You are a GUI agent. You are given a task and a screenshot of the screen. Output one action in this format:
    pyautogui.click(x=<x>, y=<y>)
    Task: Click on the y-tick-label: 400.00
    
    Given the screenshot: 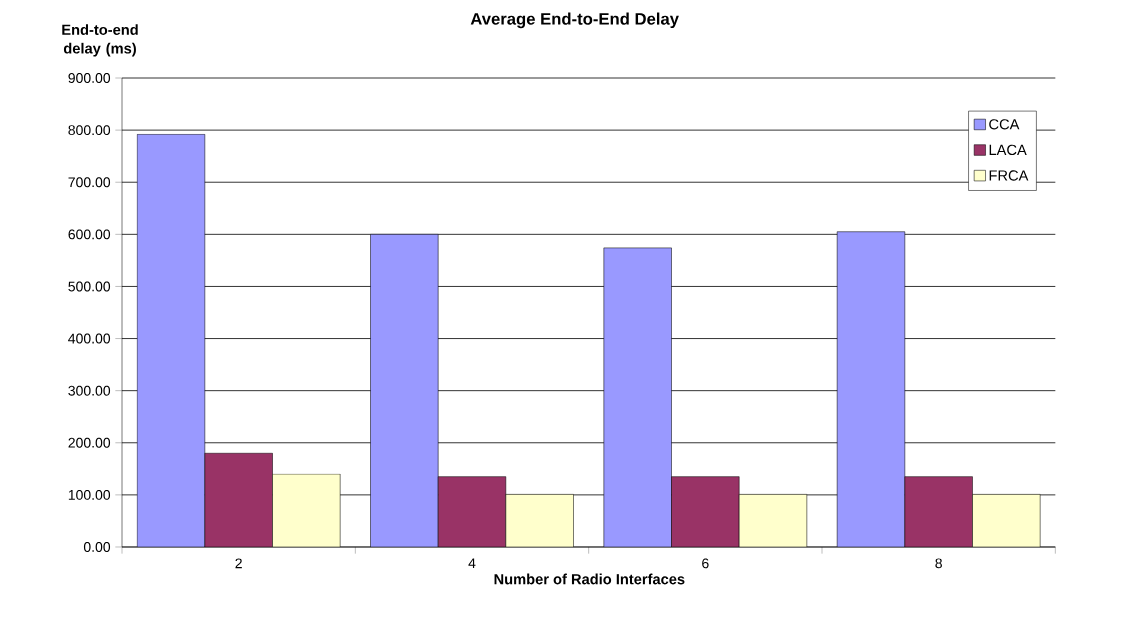 What is the action you would take?
    pyautogui.click(x=89, y=338)
    